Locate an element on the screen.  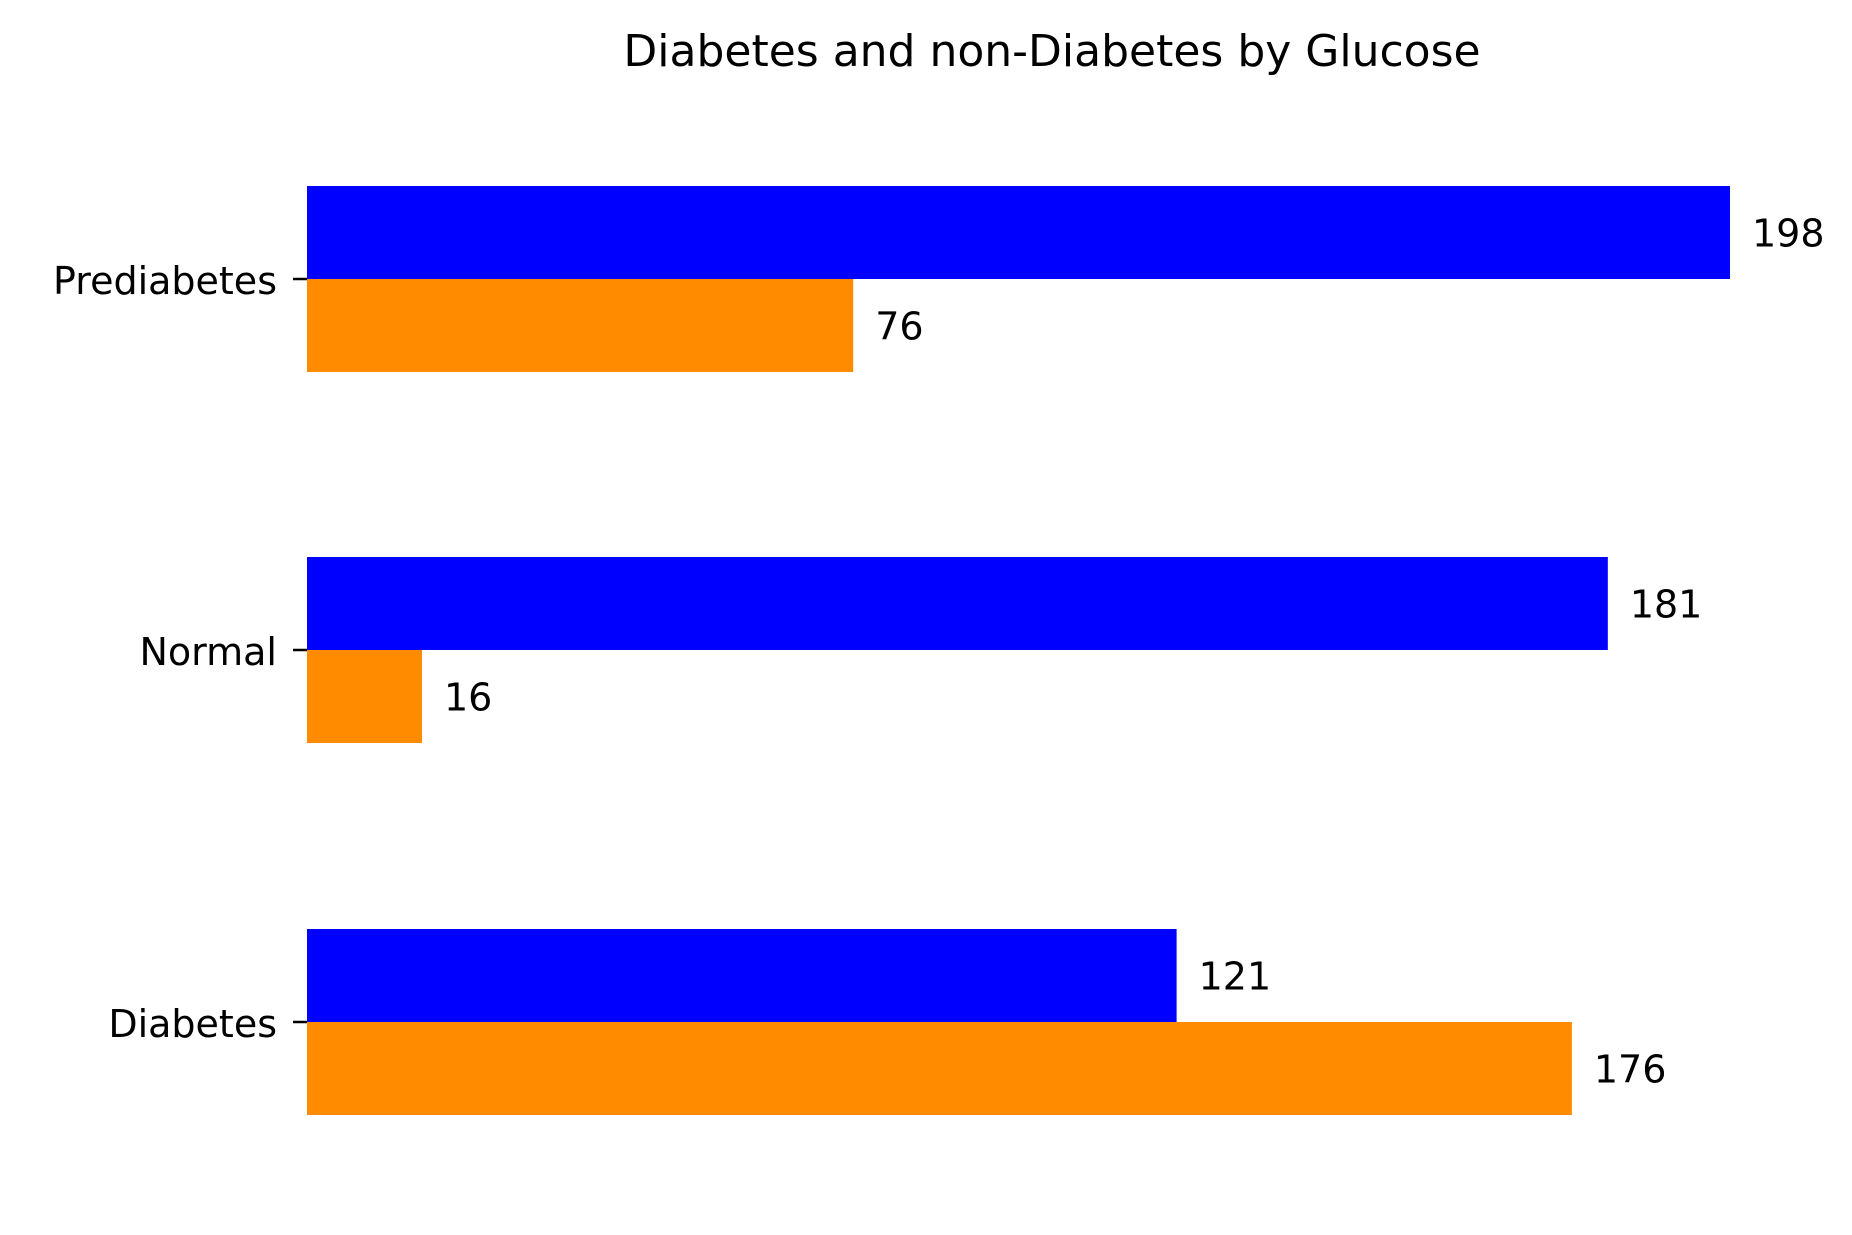
y-axis: Prediabetes Normal Diabetes is located at coordinates (180, 652).